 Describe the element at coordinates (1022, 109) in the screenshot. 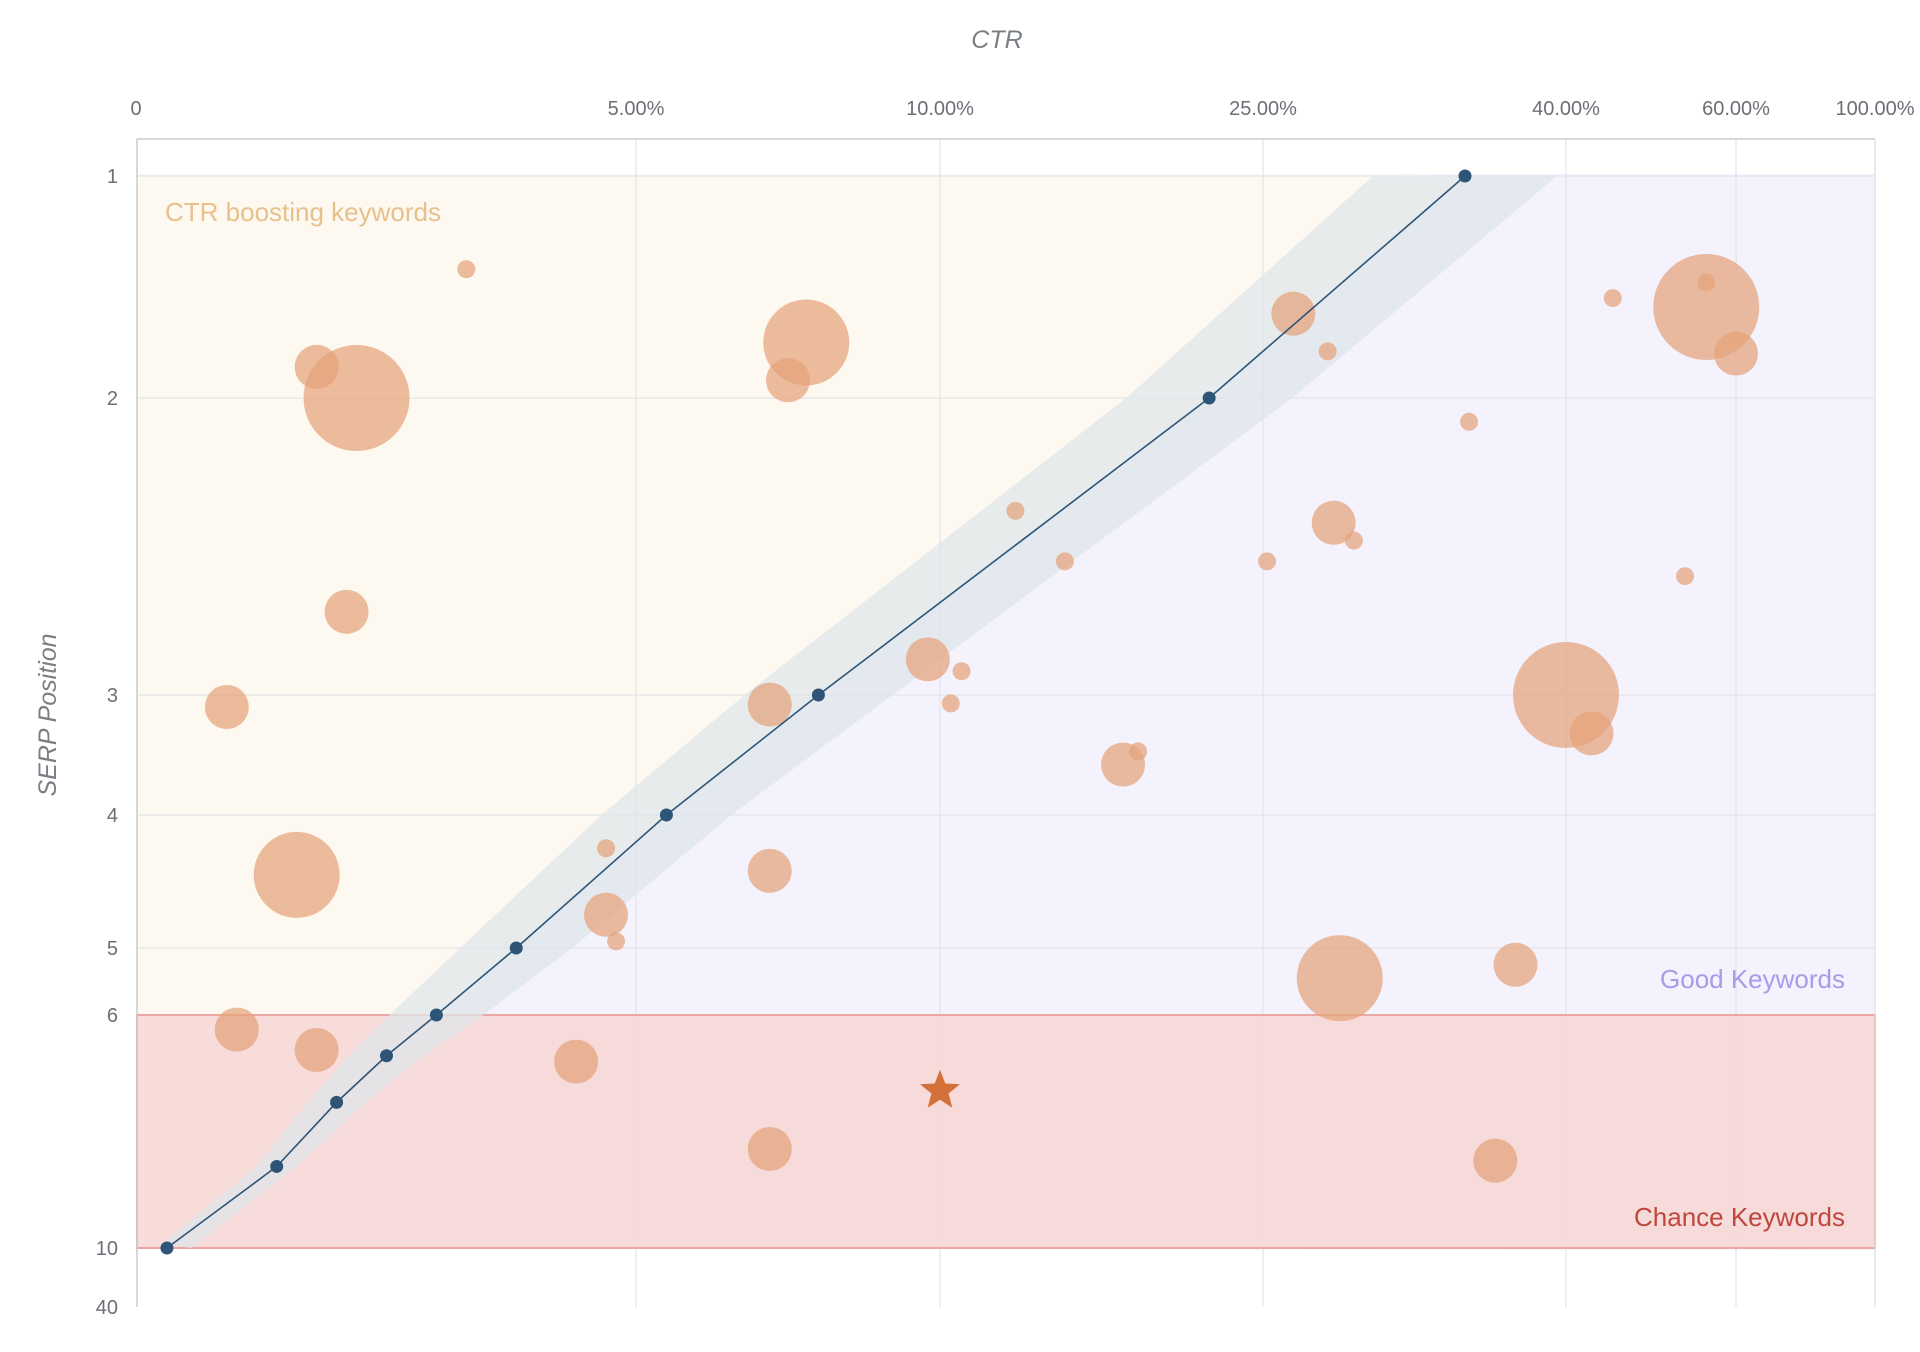

I see `x-axis-ticks: 0 5.00% 10.00% 25.00% 40.00% 60.00% 100.00%` at that location.